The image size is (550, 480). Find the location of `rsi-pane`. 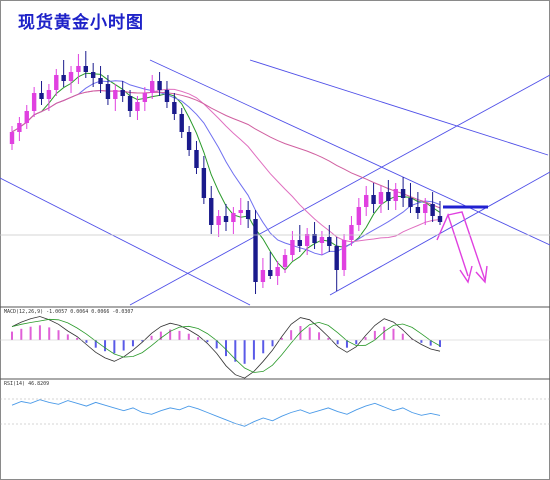

rsi-pane is located at coordinates (226, 413).